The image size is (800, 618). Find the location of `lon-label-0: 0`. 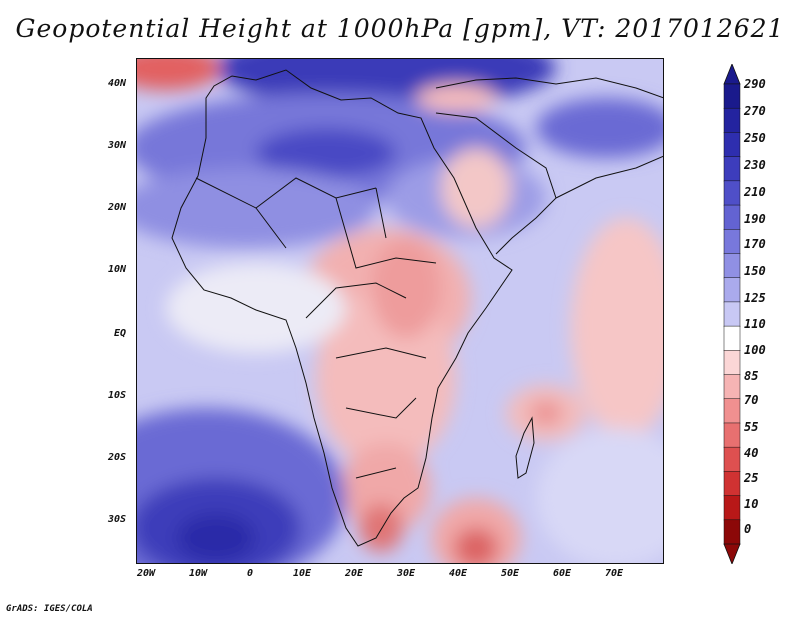

lon-label-0: 0 is located at coordinates (250, 573).